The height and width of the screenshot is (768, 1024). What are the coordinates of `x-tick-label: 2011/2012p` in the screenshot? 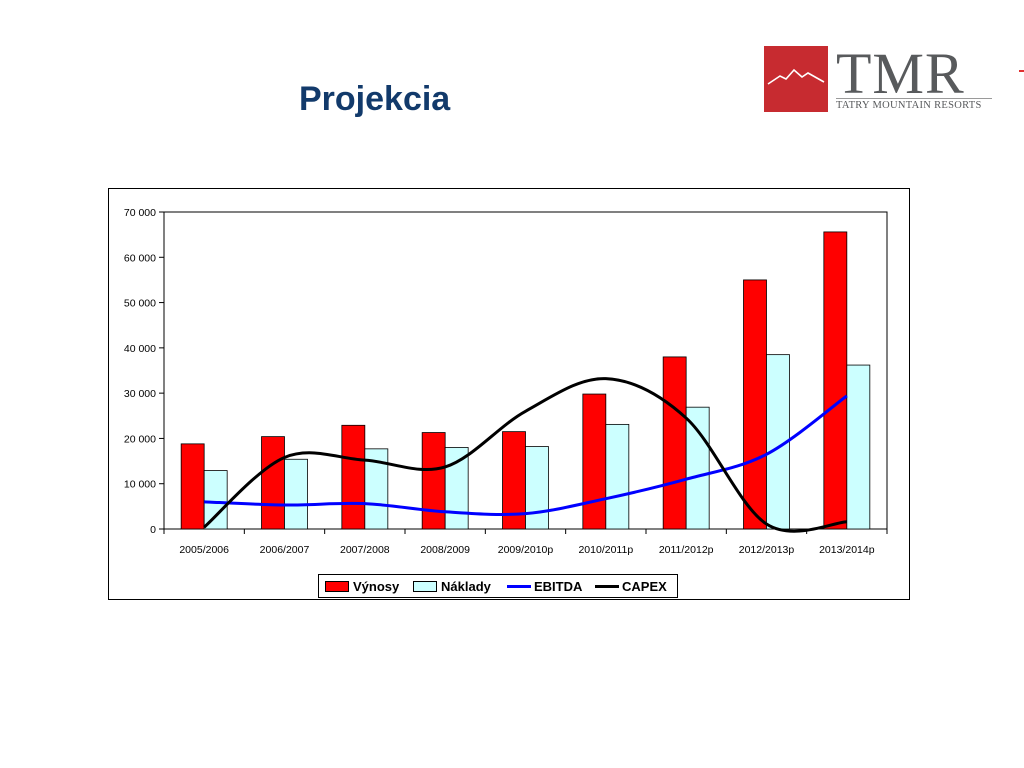 It's located at (686, 550).